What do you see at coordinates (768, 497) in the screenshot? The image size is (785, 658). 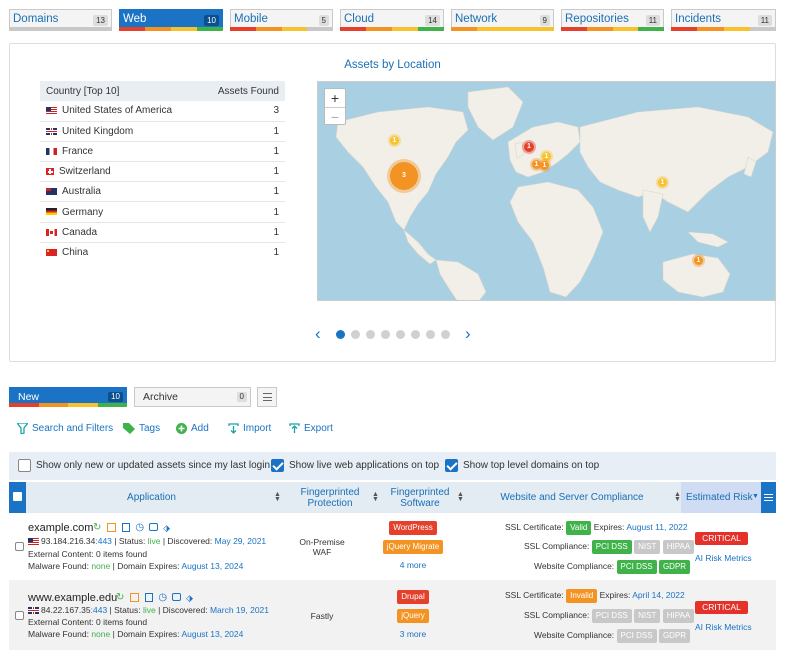 I see `column-menu-button` at bounding box center [768, 497].